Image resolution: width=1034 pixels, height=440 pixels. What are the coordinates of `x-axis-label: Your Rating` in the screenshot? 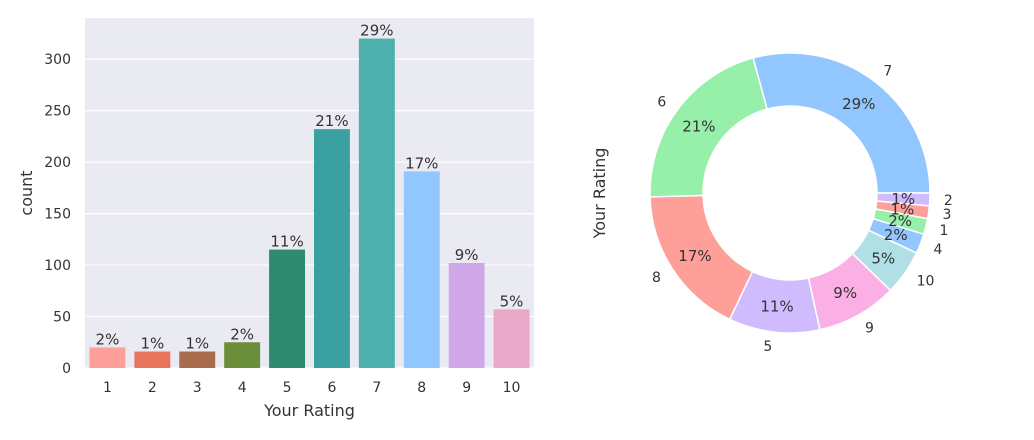 It's located at (309, 410).